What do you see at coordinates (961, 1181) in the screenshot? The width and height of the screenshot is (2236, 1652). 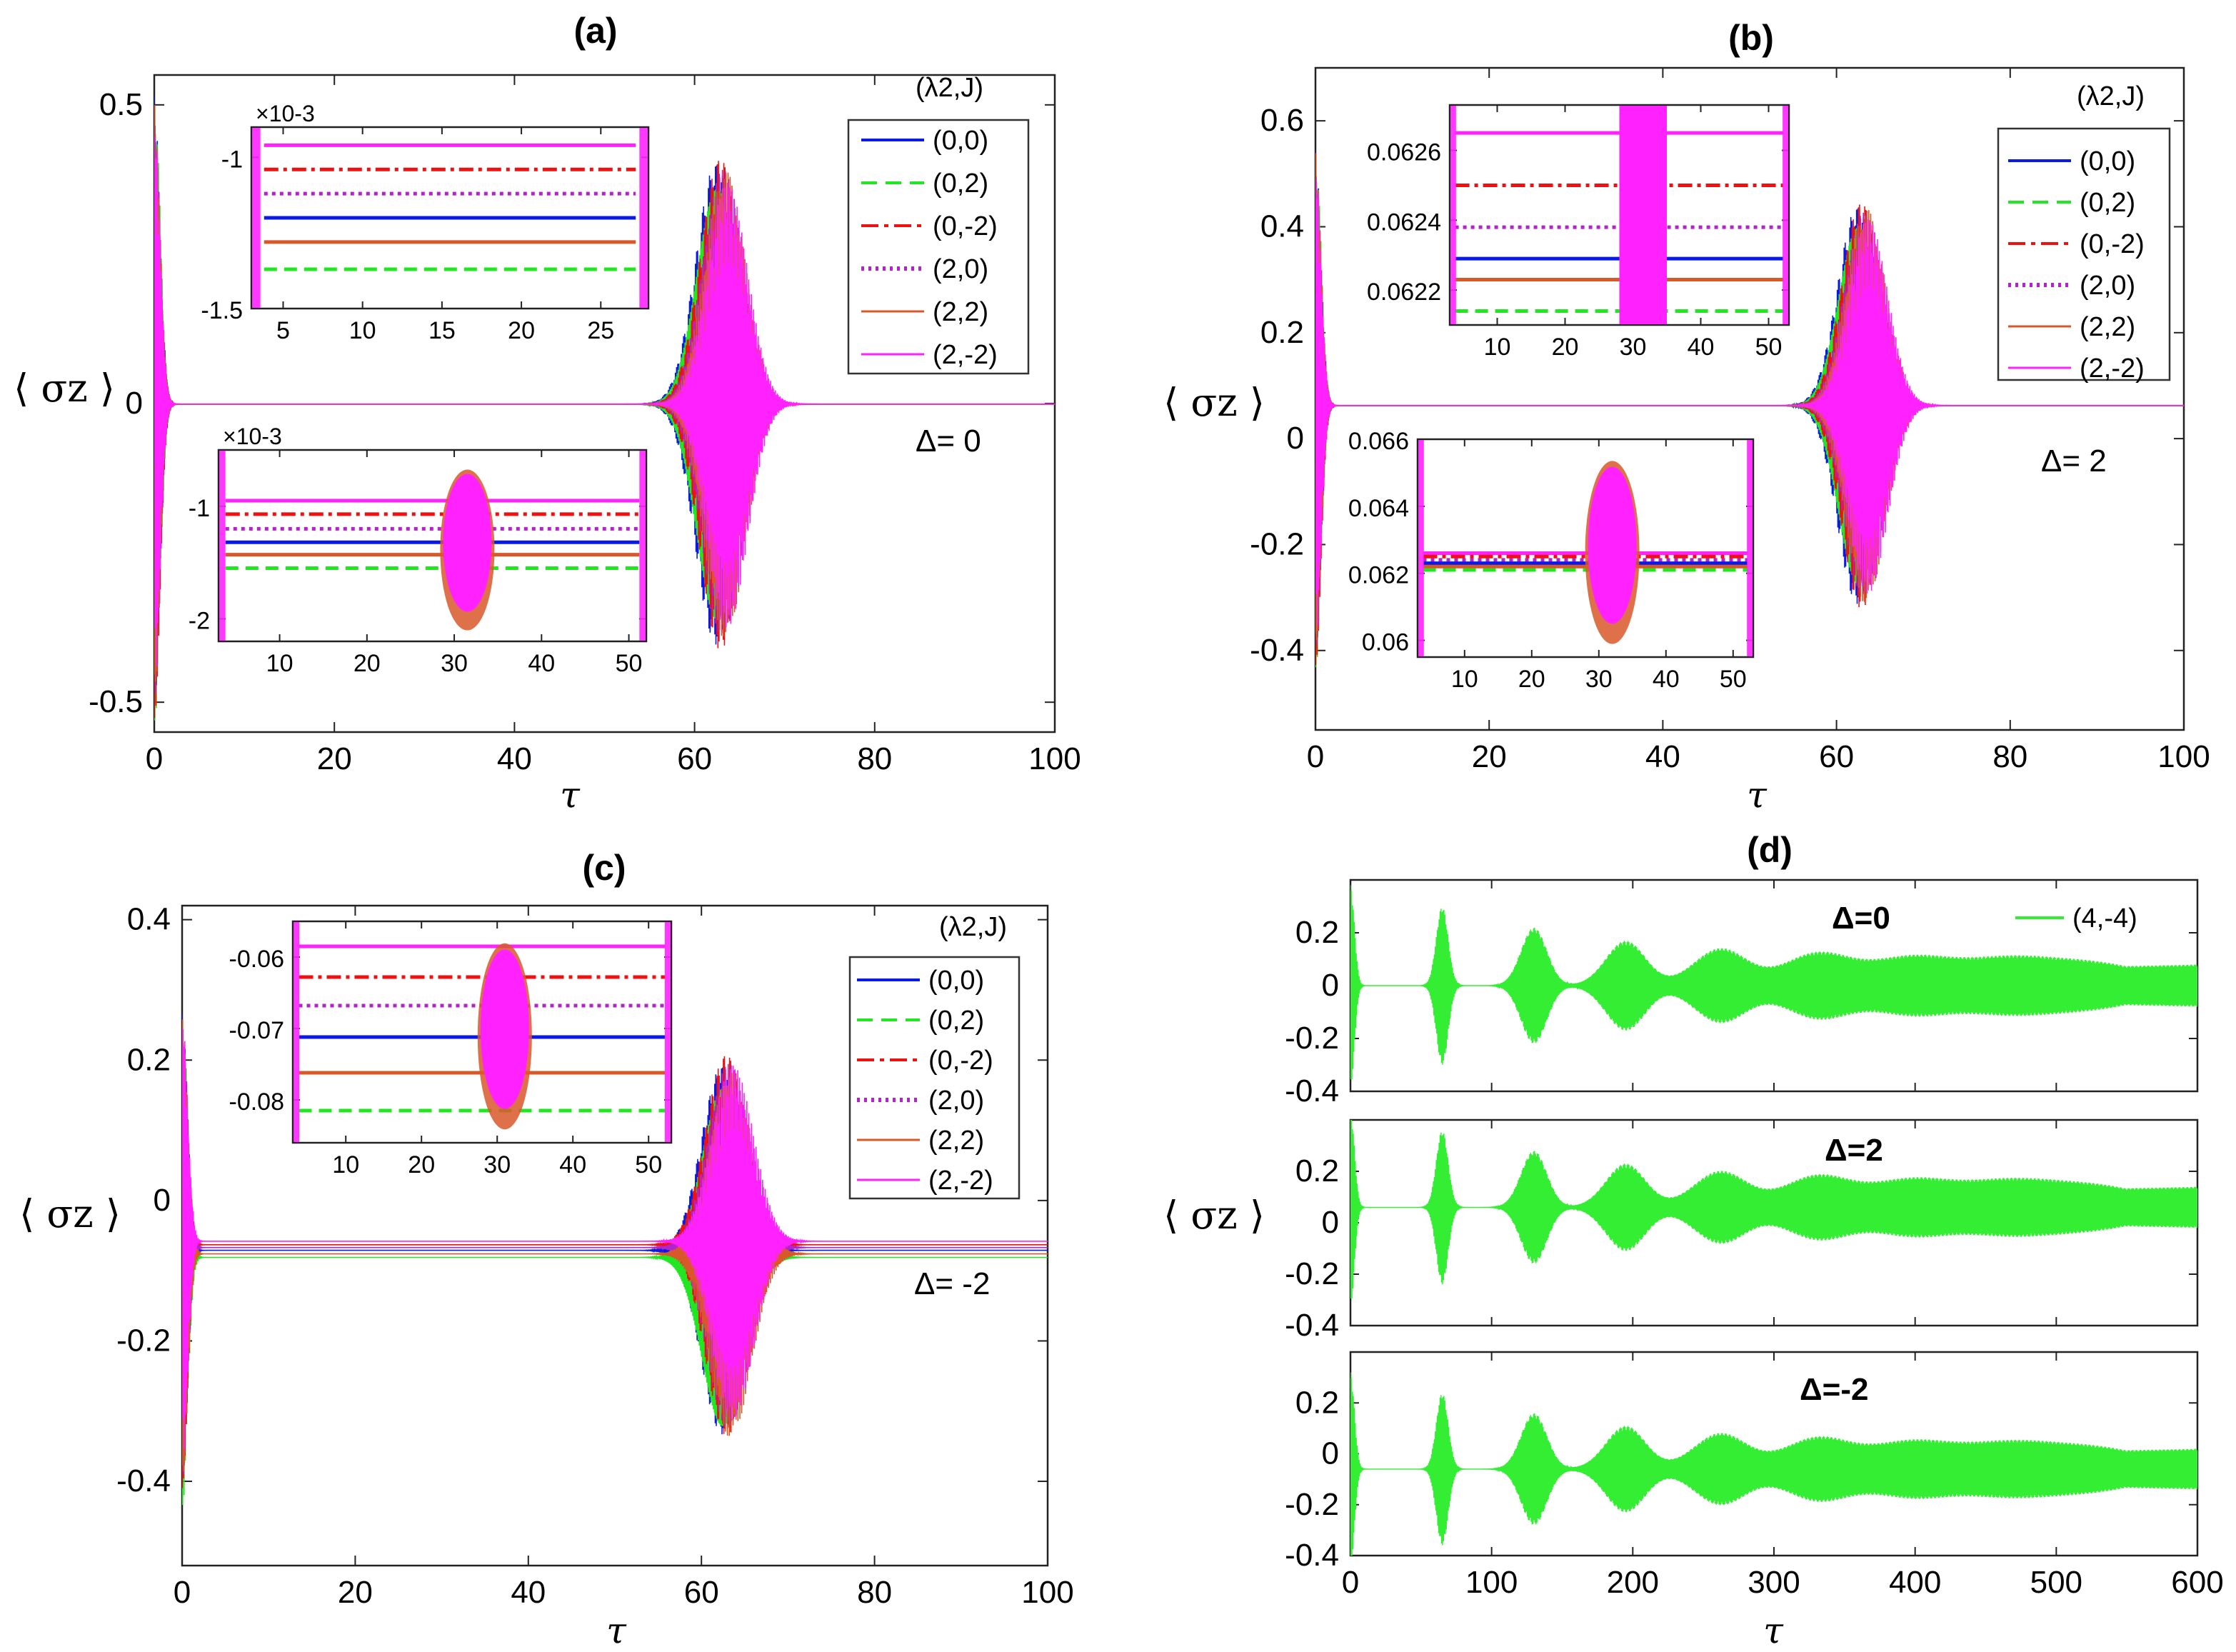 I see `legend-entry-label: (2,-2)` at bounding box center [961, 1181].